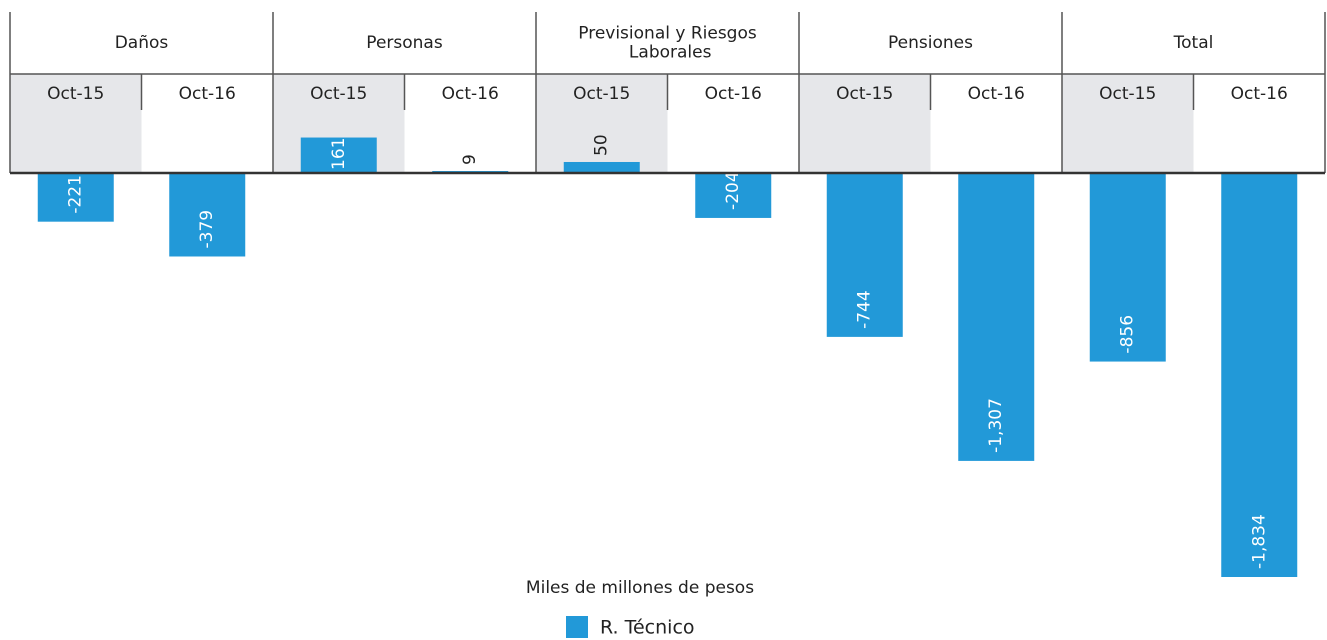 This screenshot has width=1327, height=640. Describe the element at coordinates (865, 309) in the screenshot. I see `value-label: -744` at that location.